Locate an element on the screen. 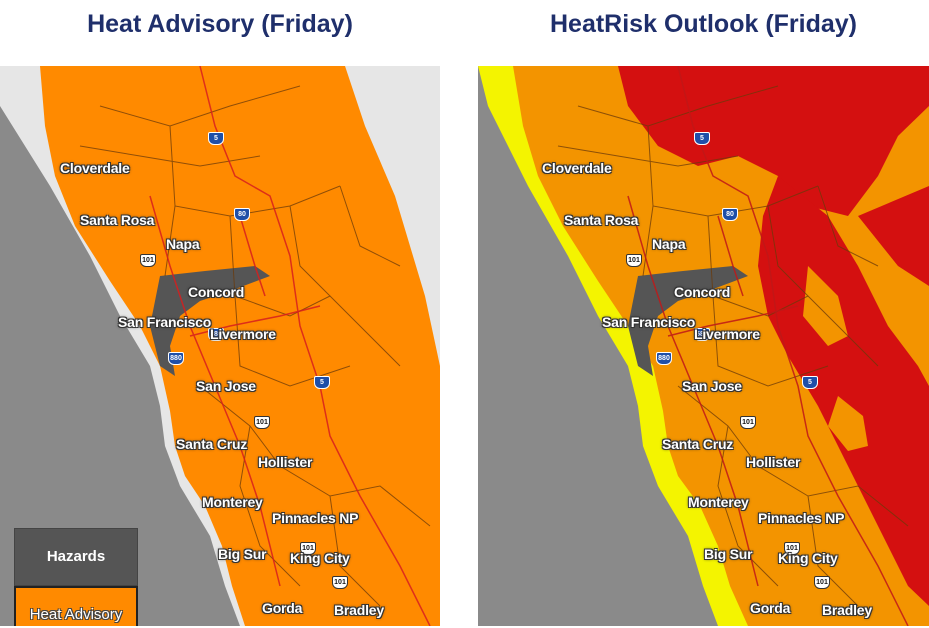 This screenshot has width=929, height=628. right-panel-title: HeatRisk Outlook (Friday) is located at coordinates (703, 24).